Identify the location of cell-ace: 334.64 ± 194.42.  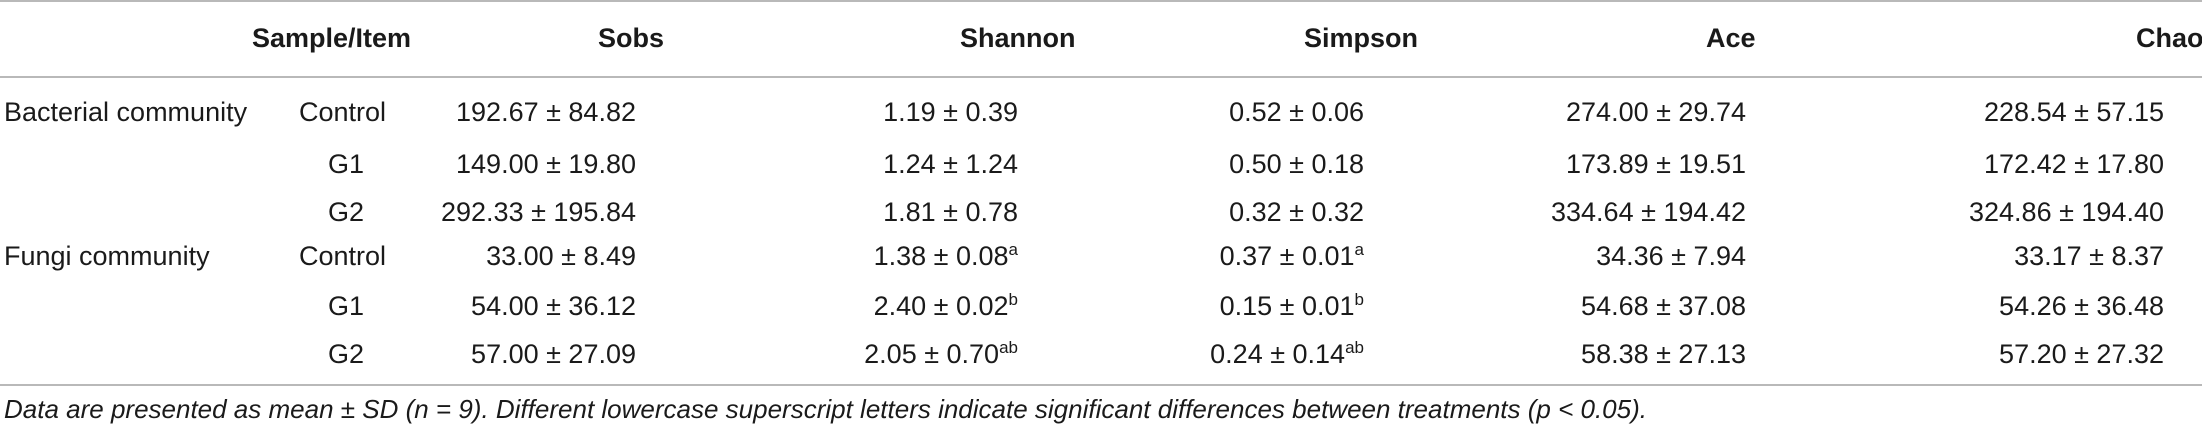
(1648, 212).